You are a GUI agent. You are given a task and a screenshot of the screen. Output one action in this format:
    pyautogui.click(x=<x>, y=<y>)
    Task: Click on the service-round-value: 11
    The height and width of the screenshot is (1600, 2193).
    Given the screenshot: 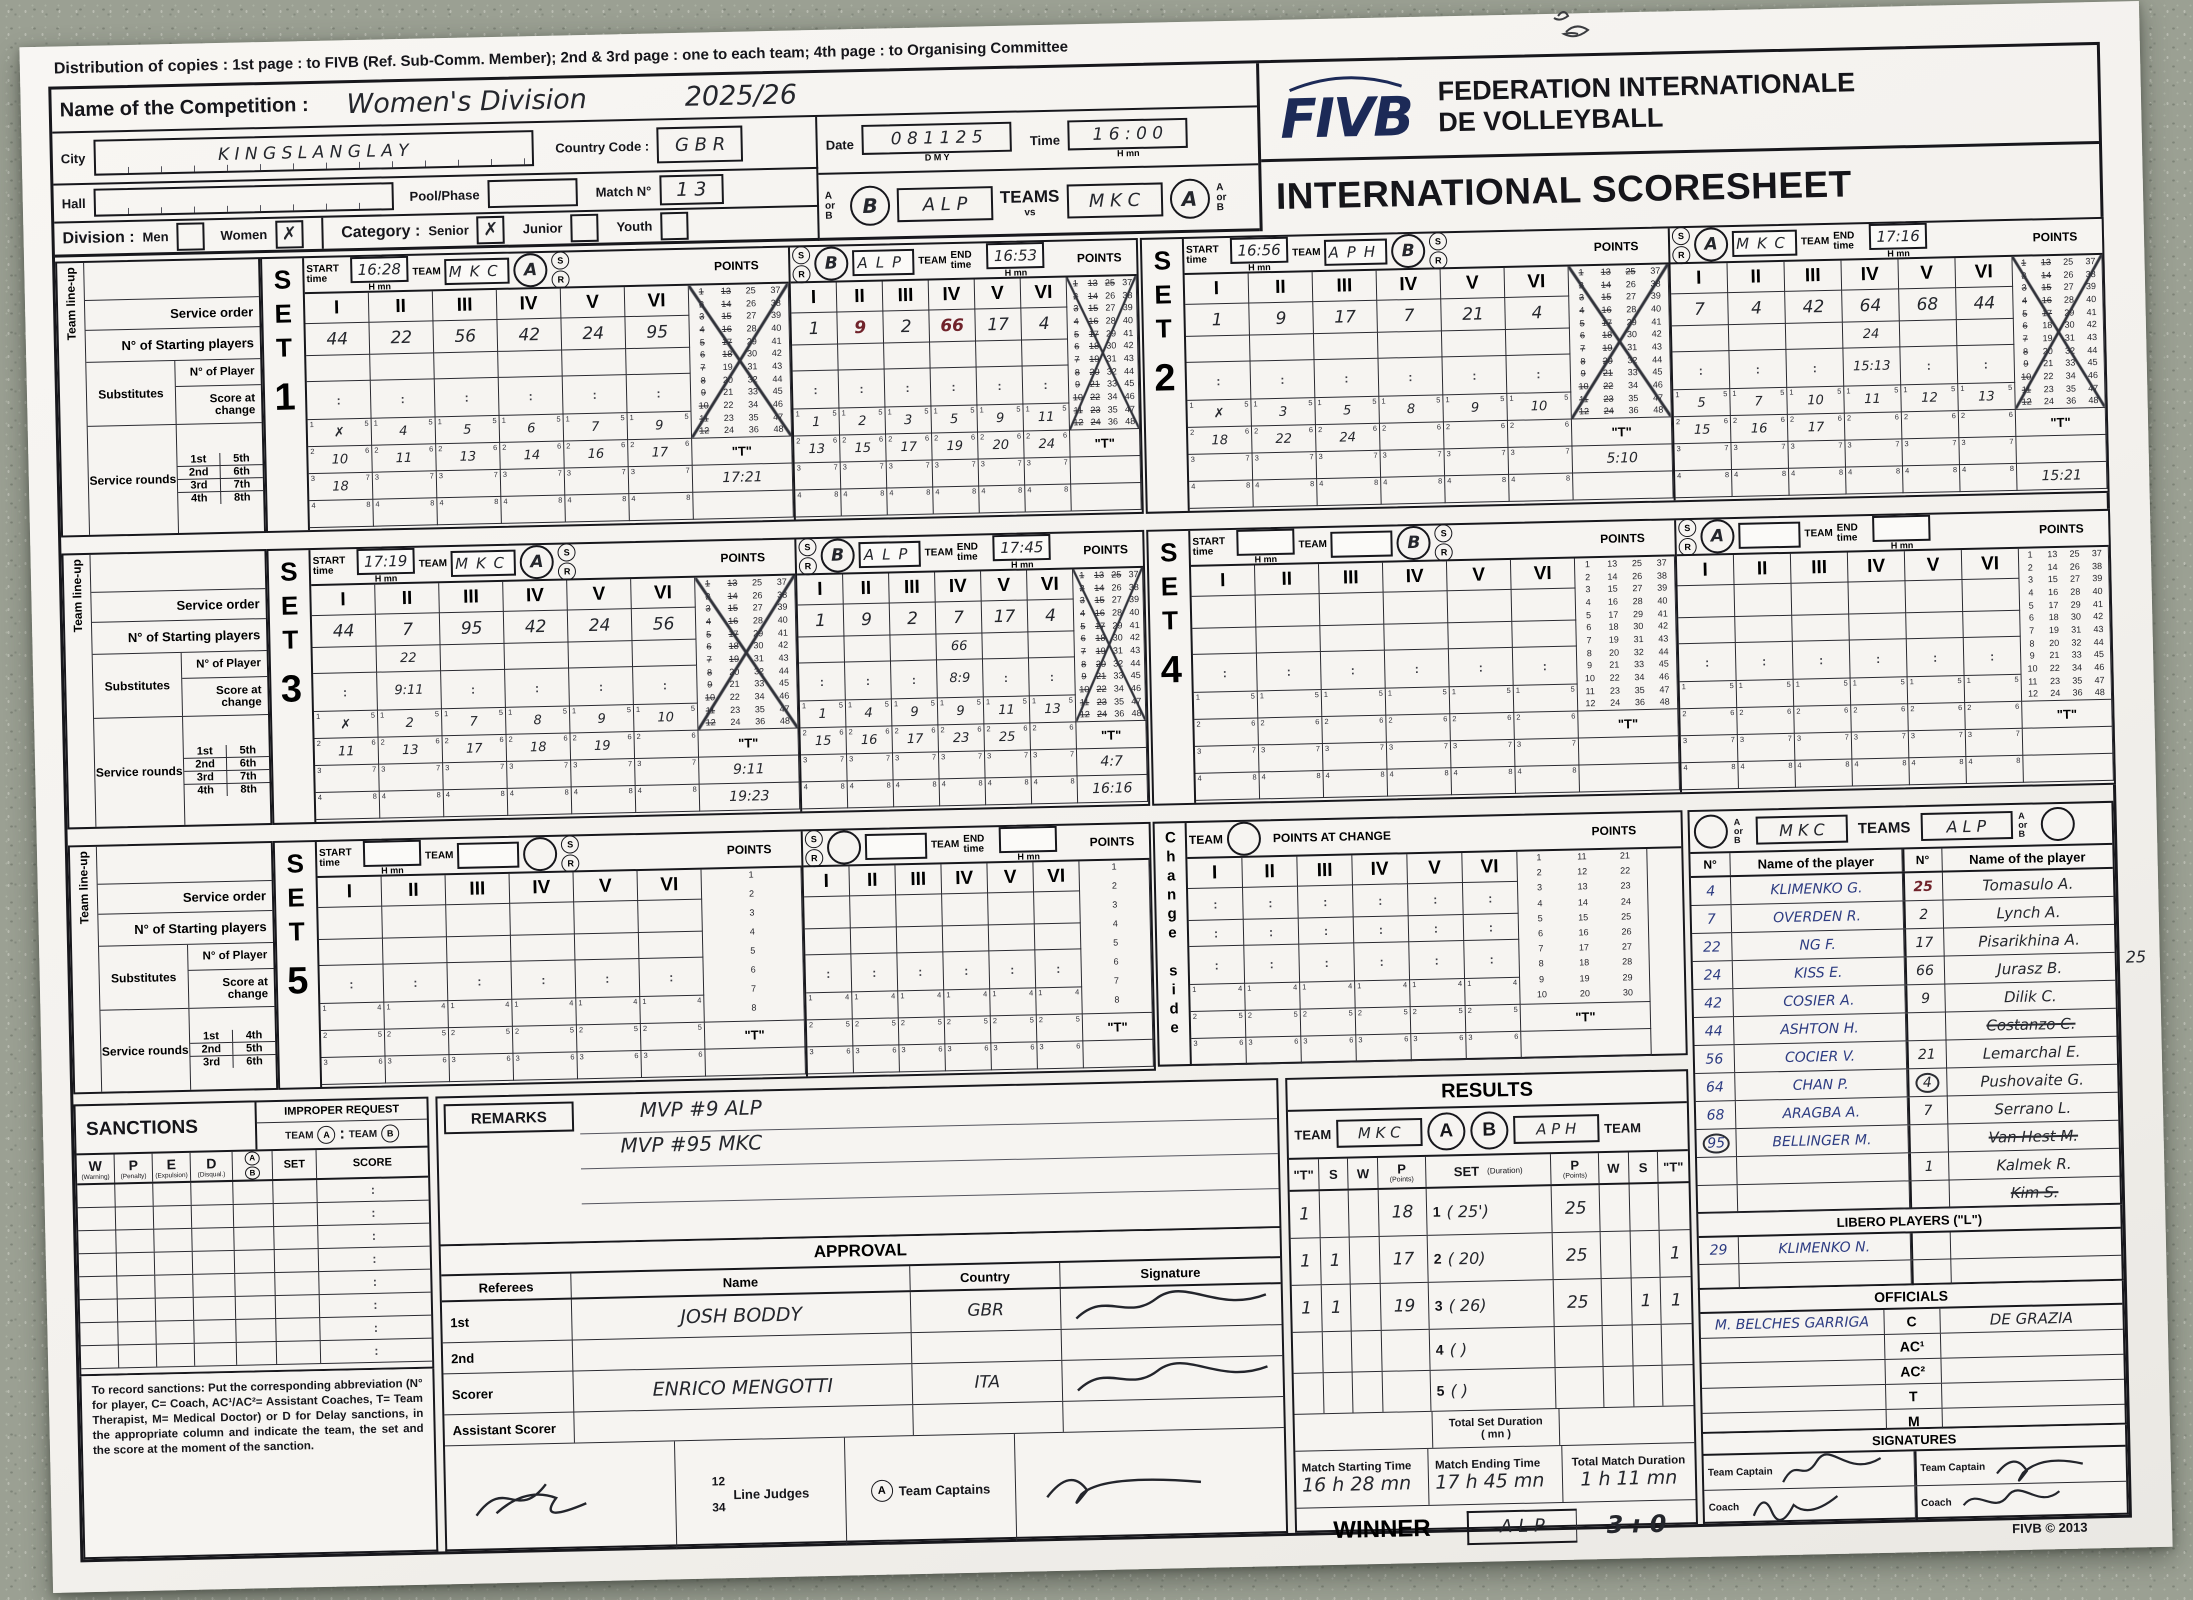 What is the action you would take?
    pyautogui.click(x=1872, y=399)
    